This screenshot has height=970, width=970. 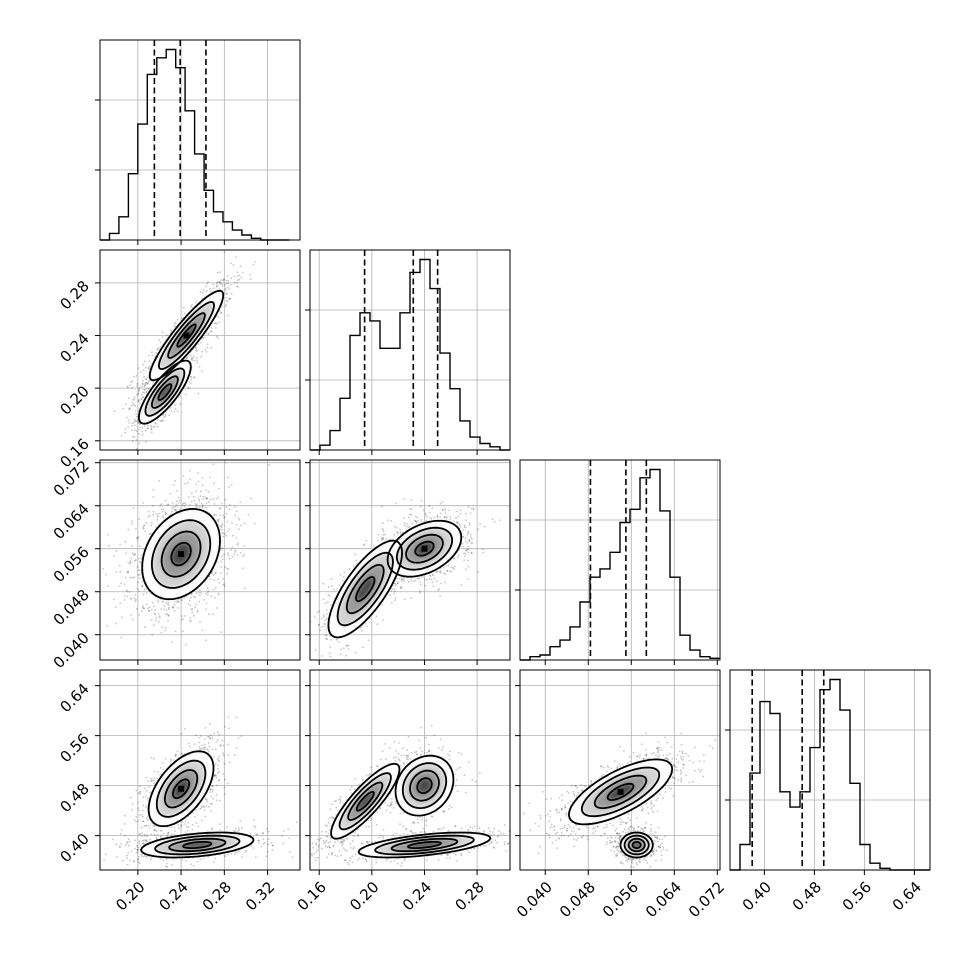 I want to click on panel-frame, so click(x=200, y=350).